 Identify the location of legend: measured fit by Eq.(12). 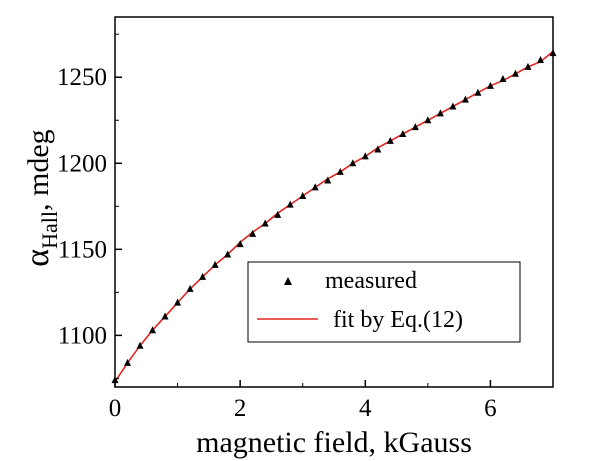
(384, 302).